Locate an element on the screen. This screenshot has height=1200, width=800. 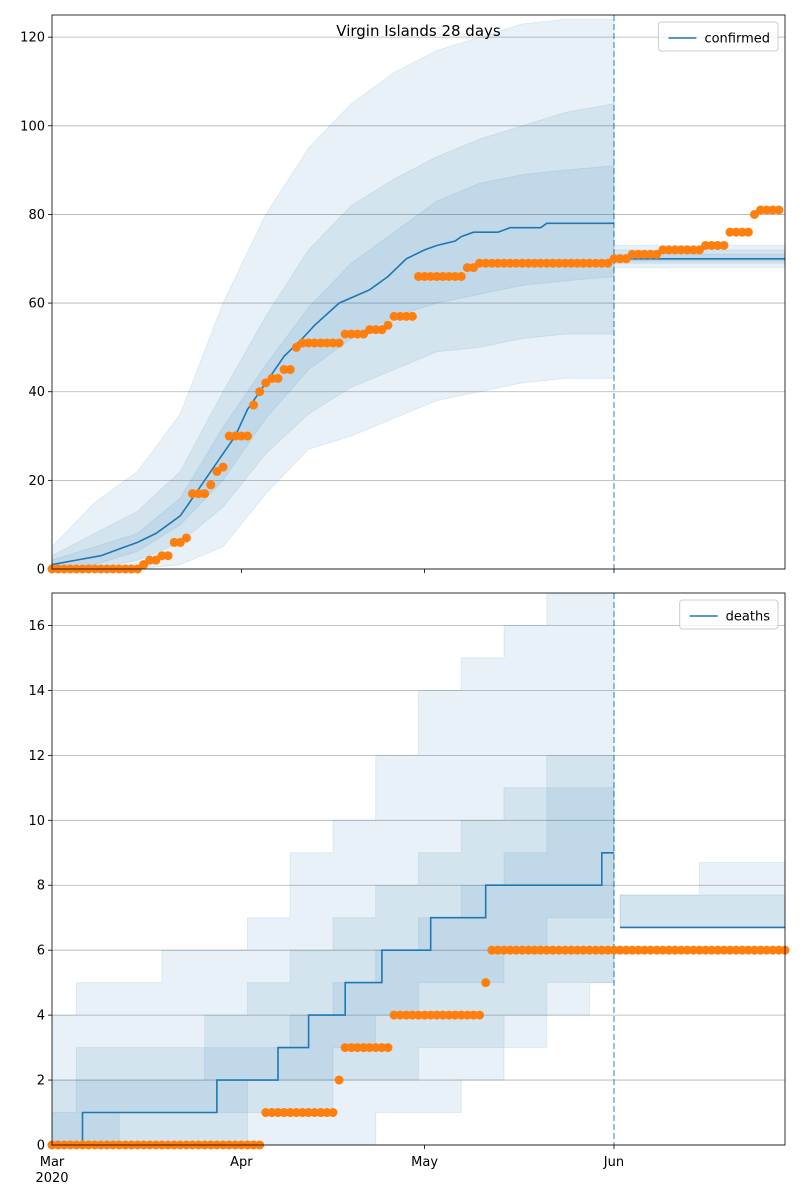
y-tick-label: 12 is located at coordinates (36, 756).